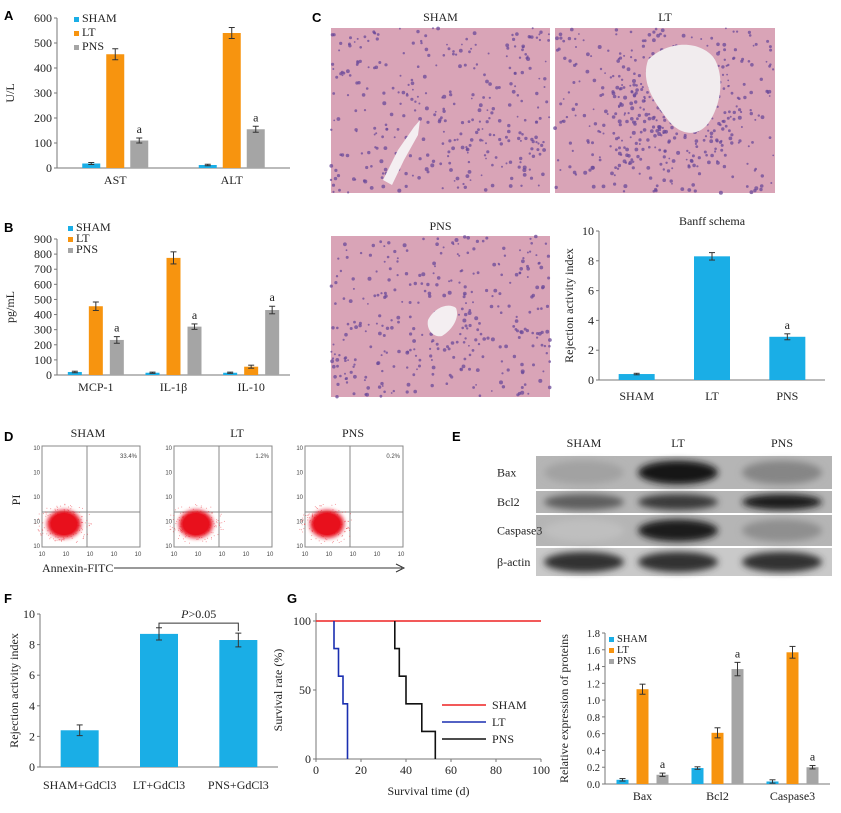  I want to click on y-tick-label: 600, so click(43, 18).